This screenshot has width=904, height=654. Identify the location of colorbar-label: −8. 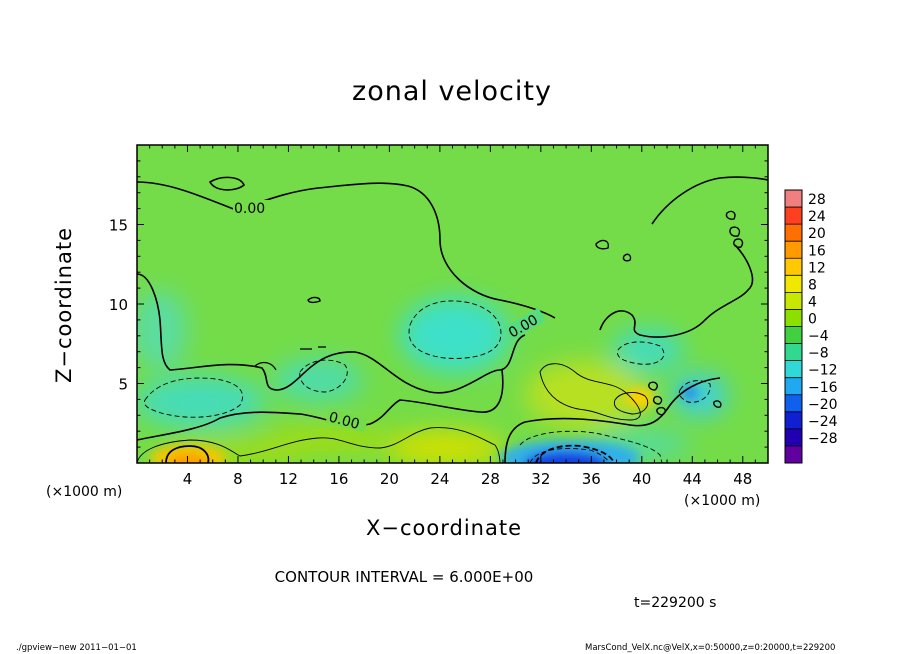
(818, 354).